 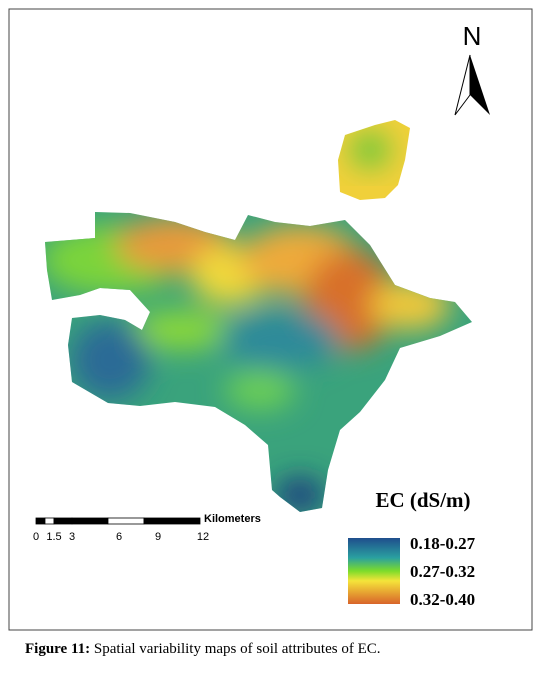 What do you see at coordinates (119, 537) in the screenshot?
I see `scale-label: 6` at bounding box center [119, 537].